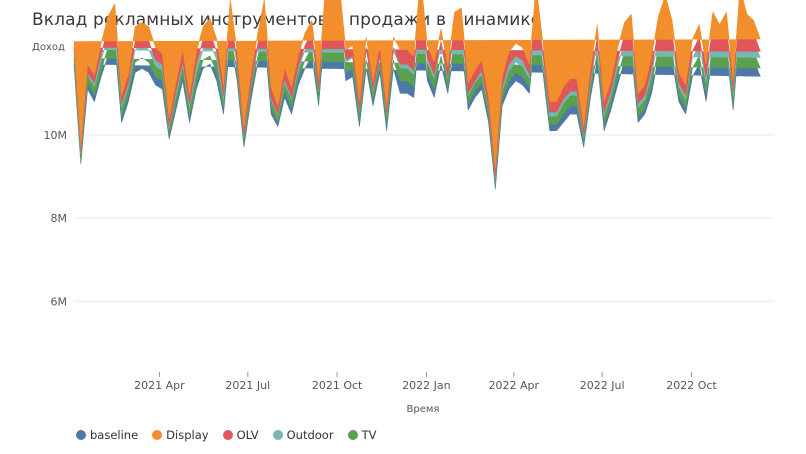 This screenshot has height=454, width=806. I want to click on x-tick-label: 2021 Jul, so click(247, 385).